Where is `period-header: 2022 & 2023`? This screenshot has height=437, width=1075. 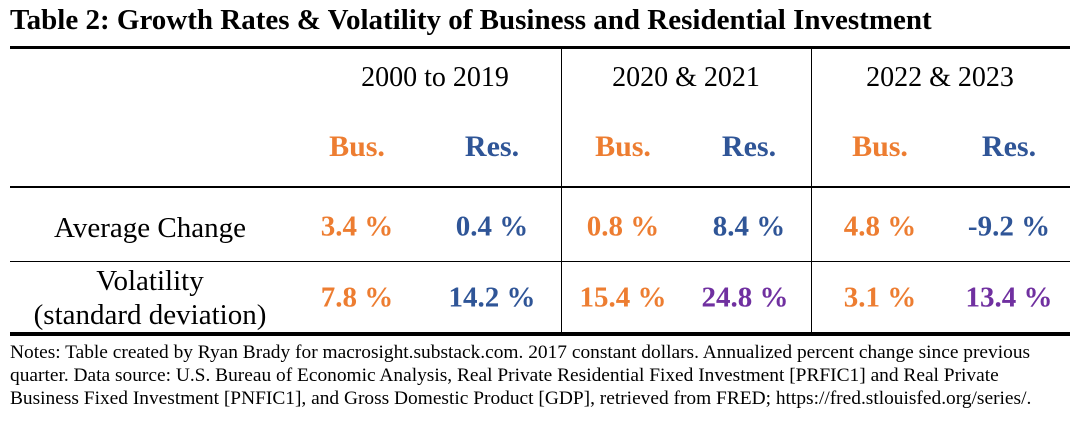
period-header: 2022 & 2023 is located at coordinates (940, 77).